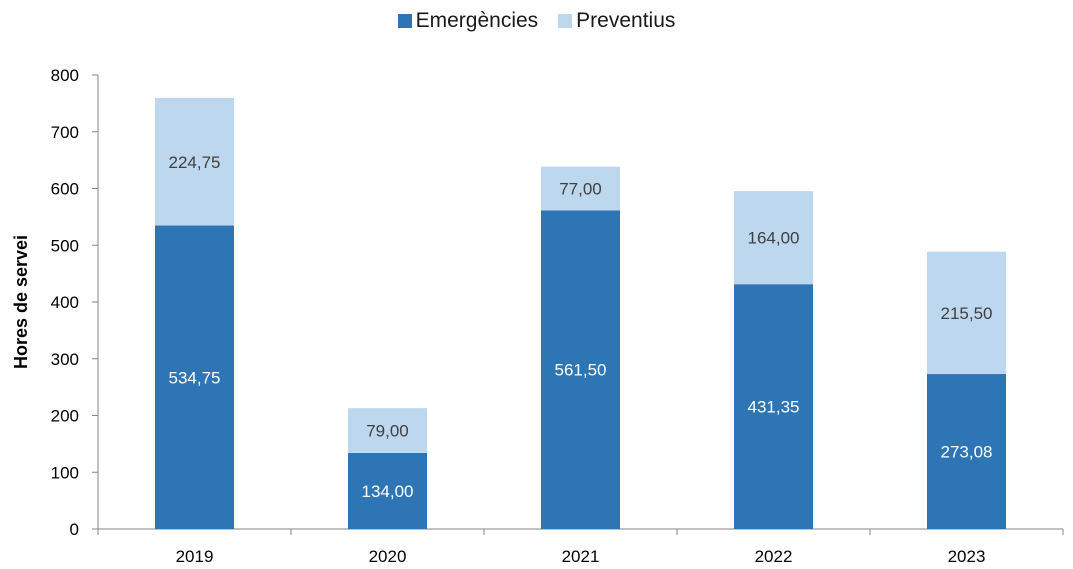  What do you see at coordinates (404, 21) in the screenshot?
I see `legend-swatch-emergencies` at bounding box center [404, 21].